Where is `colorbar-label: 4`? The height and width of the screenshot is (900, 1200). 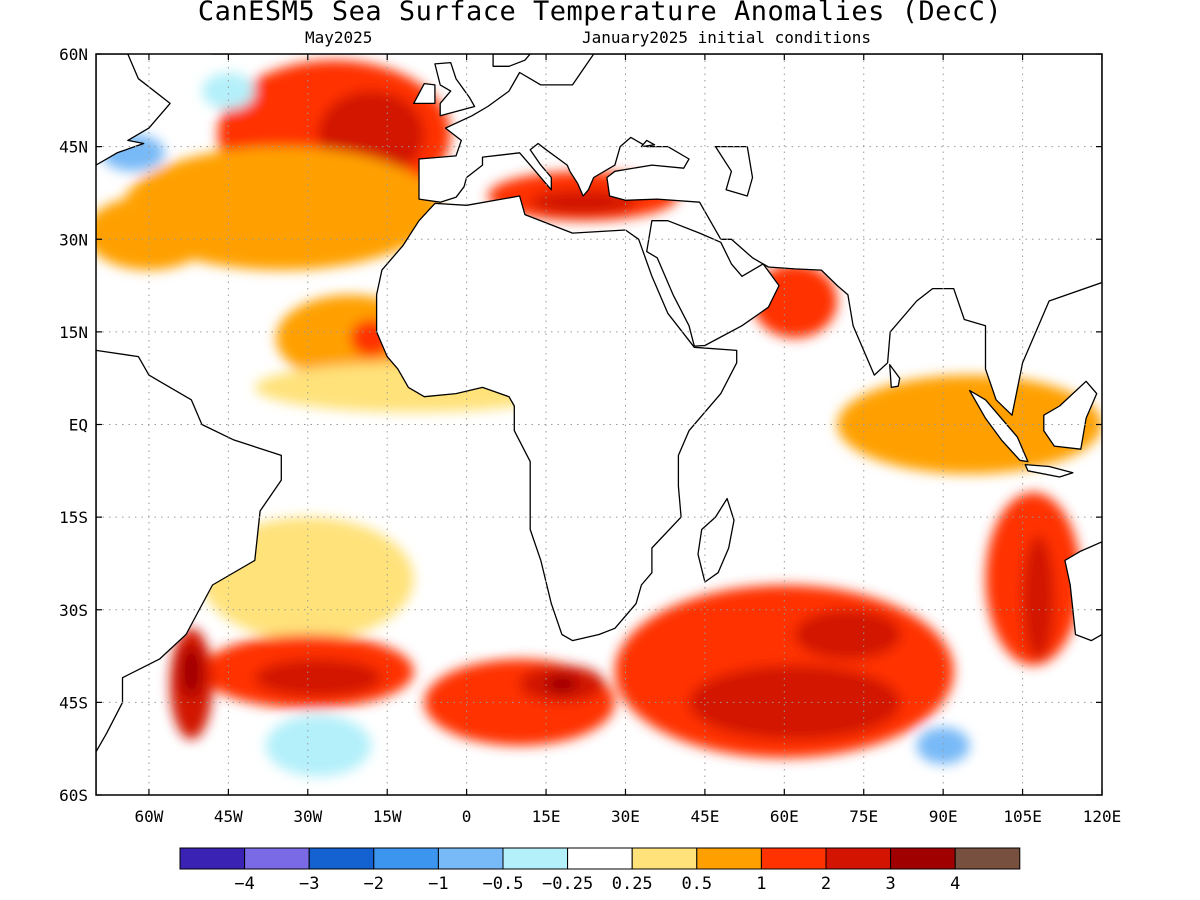 colorbar-label: 4 is located at coordinates (955, 884).